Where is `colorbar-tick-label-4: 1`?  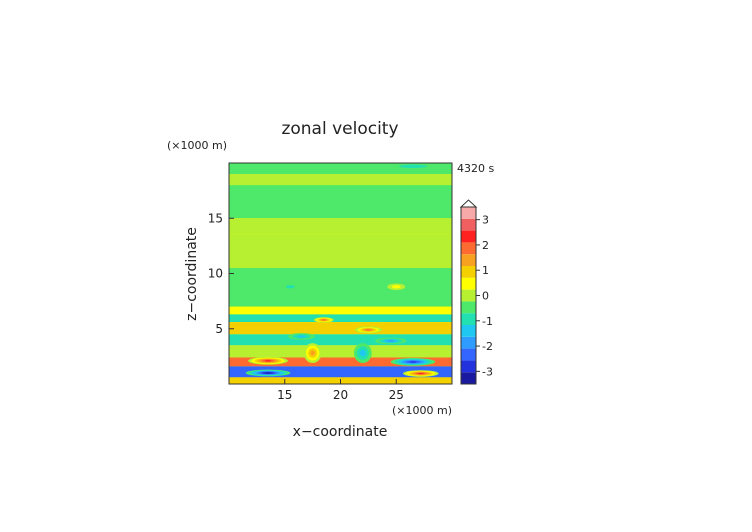
colorbar-tick-label-4: 1 is located at coordinates (485, 270).